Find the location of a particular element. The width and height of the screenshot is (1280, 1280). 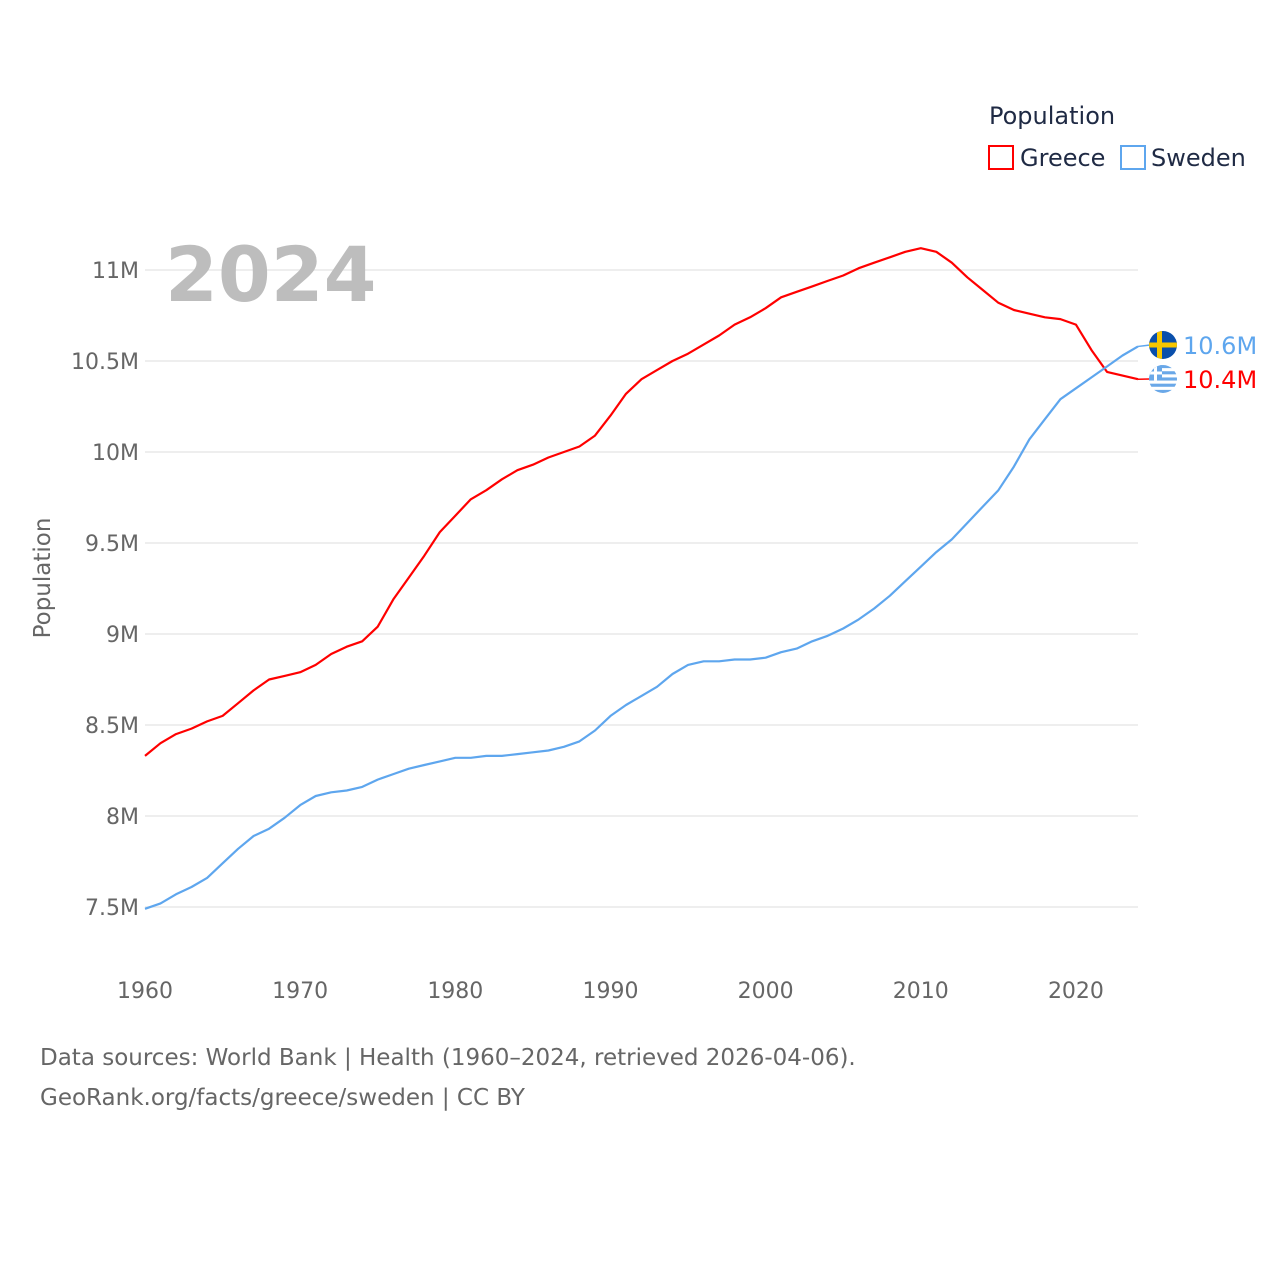

y-tick-label: 10M is located at coordinates (115, 453).